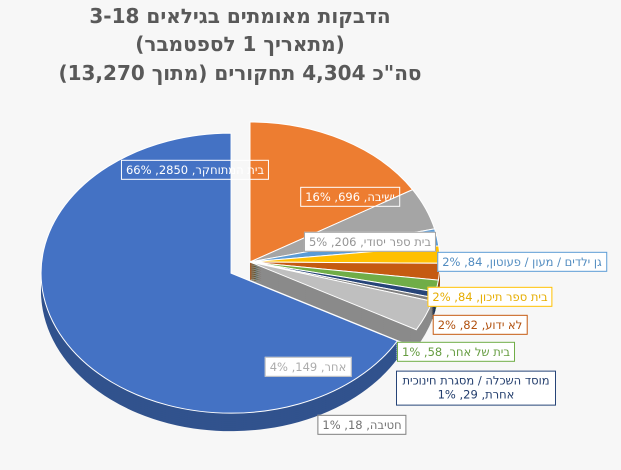 This screenshot has width=621, height=470. I want to click on data-label: גן ילדים / מעון / פעוטון, 84, 2%, so click(522, 262).